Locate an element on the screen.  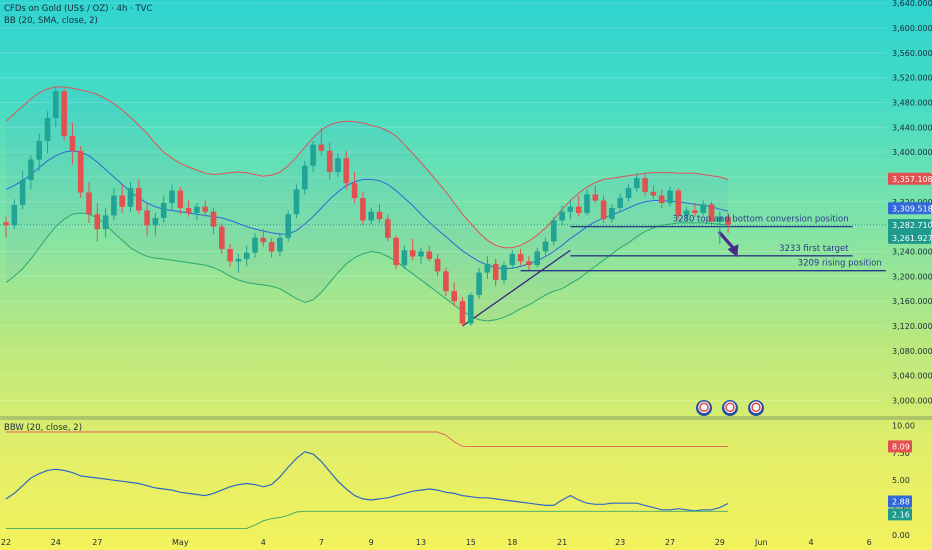
time-tick-label: May is located at coordinates (180, 542).